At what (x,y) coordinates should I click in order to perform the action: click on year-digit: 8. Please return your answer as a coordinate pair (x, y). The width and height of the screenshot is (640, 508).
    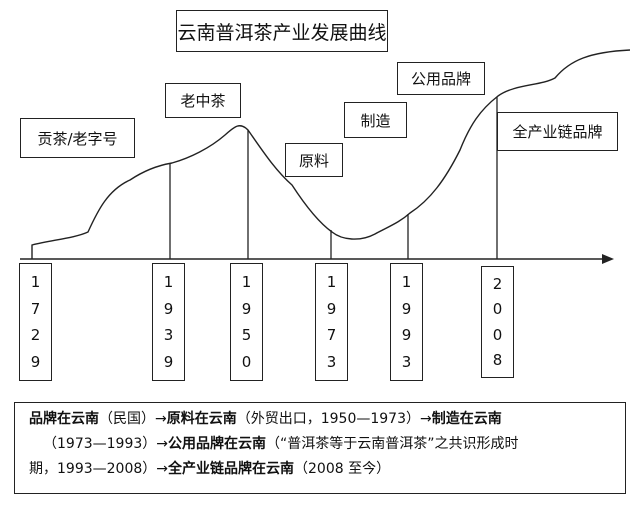
    Looking at the image, I should click on (497, 360).